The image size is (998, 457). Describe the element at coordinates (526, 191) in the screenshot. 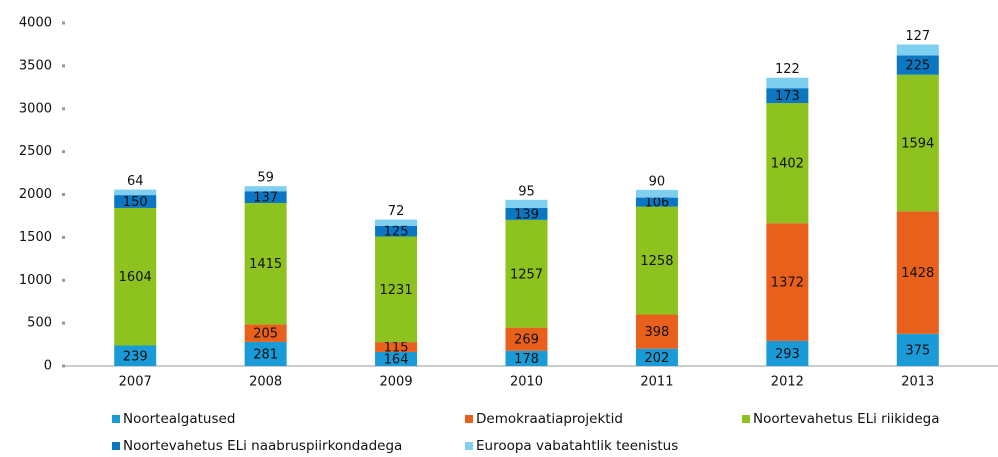

I see `data-label: 95` at that location.